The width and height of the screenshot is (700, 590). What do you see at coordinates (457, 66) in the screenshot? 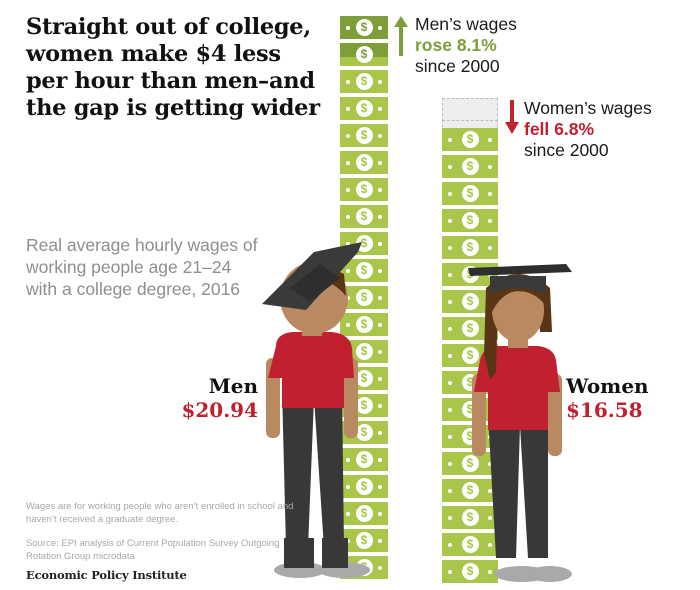
I see `men-change-line3: since 2000` at bounding box center [457, 66].